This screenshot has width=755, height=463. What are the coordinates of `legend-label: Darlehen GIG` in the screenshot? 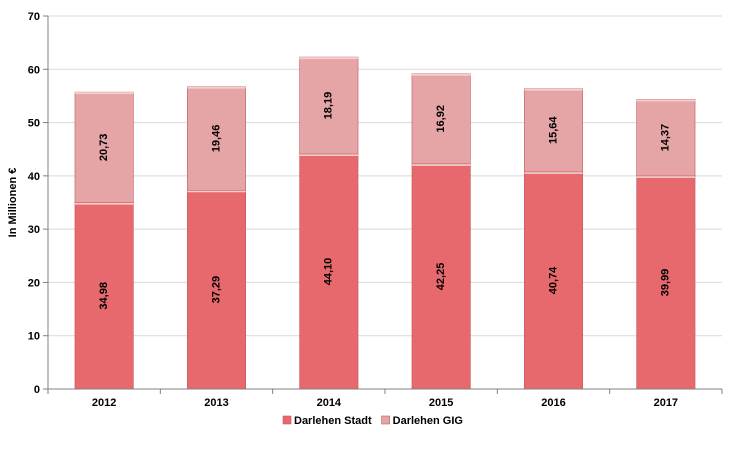 It's located at (428, 421).